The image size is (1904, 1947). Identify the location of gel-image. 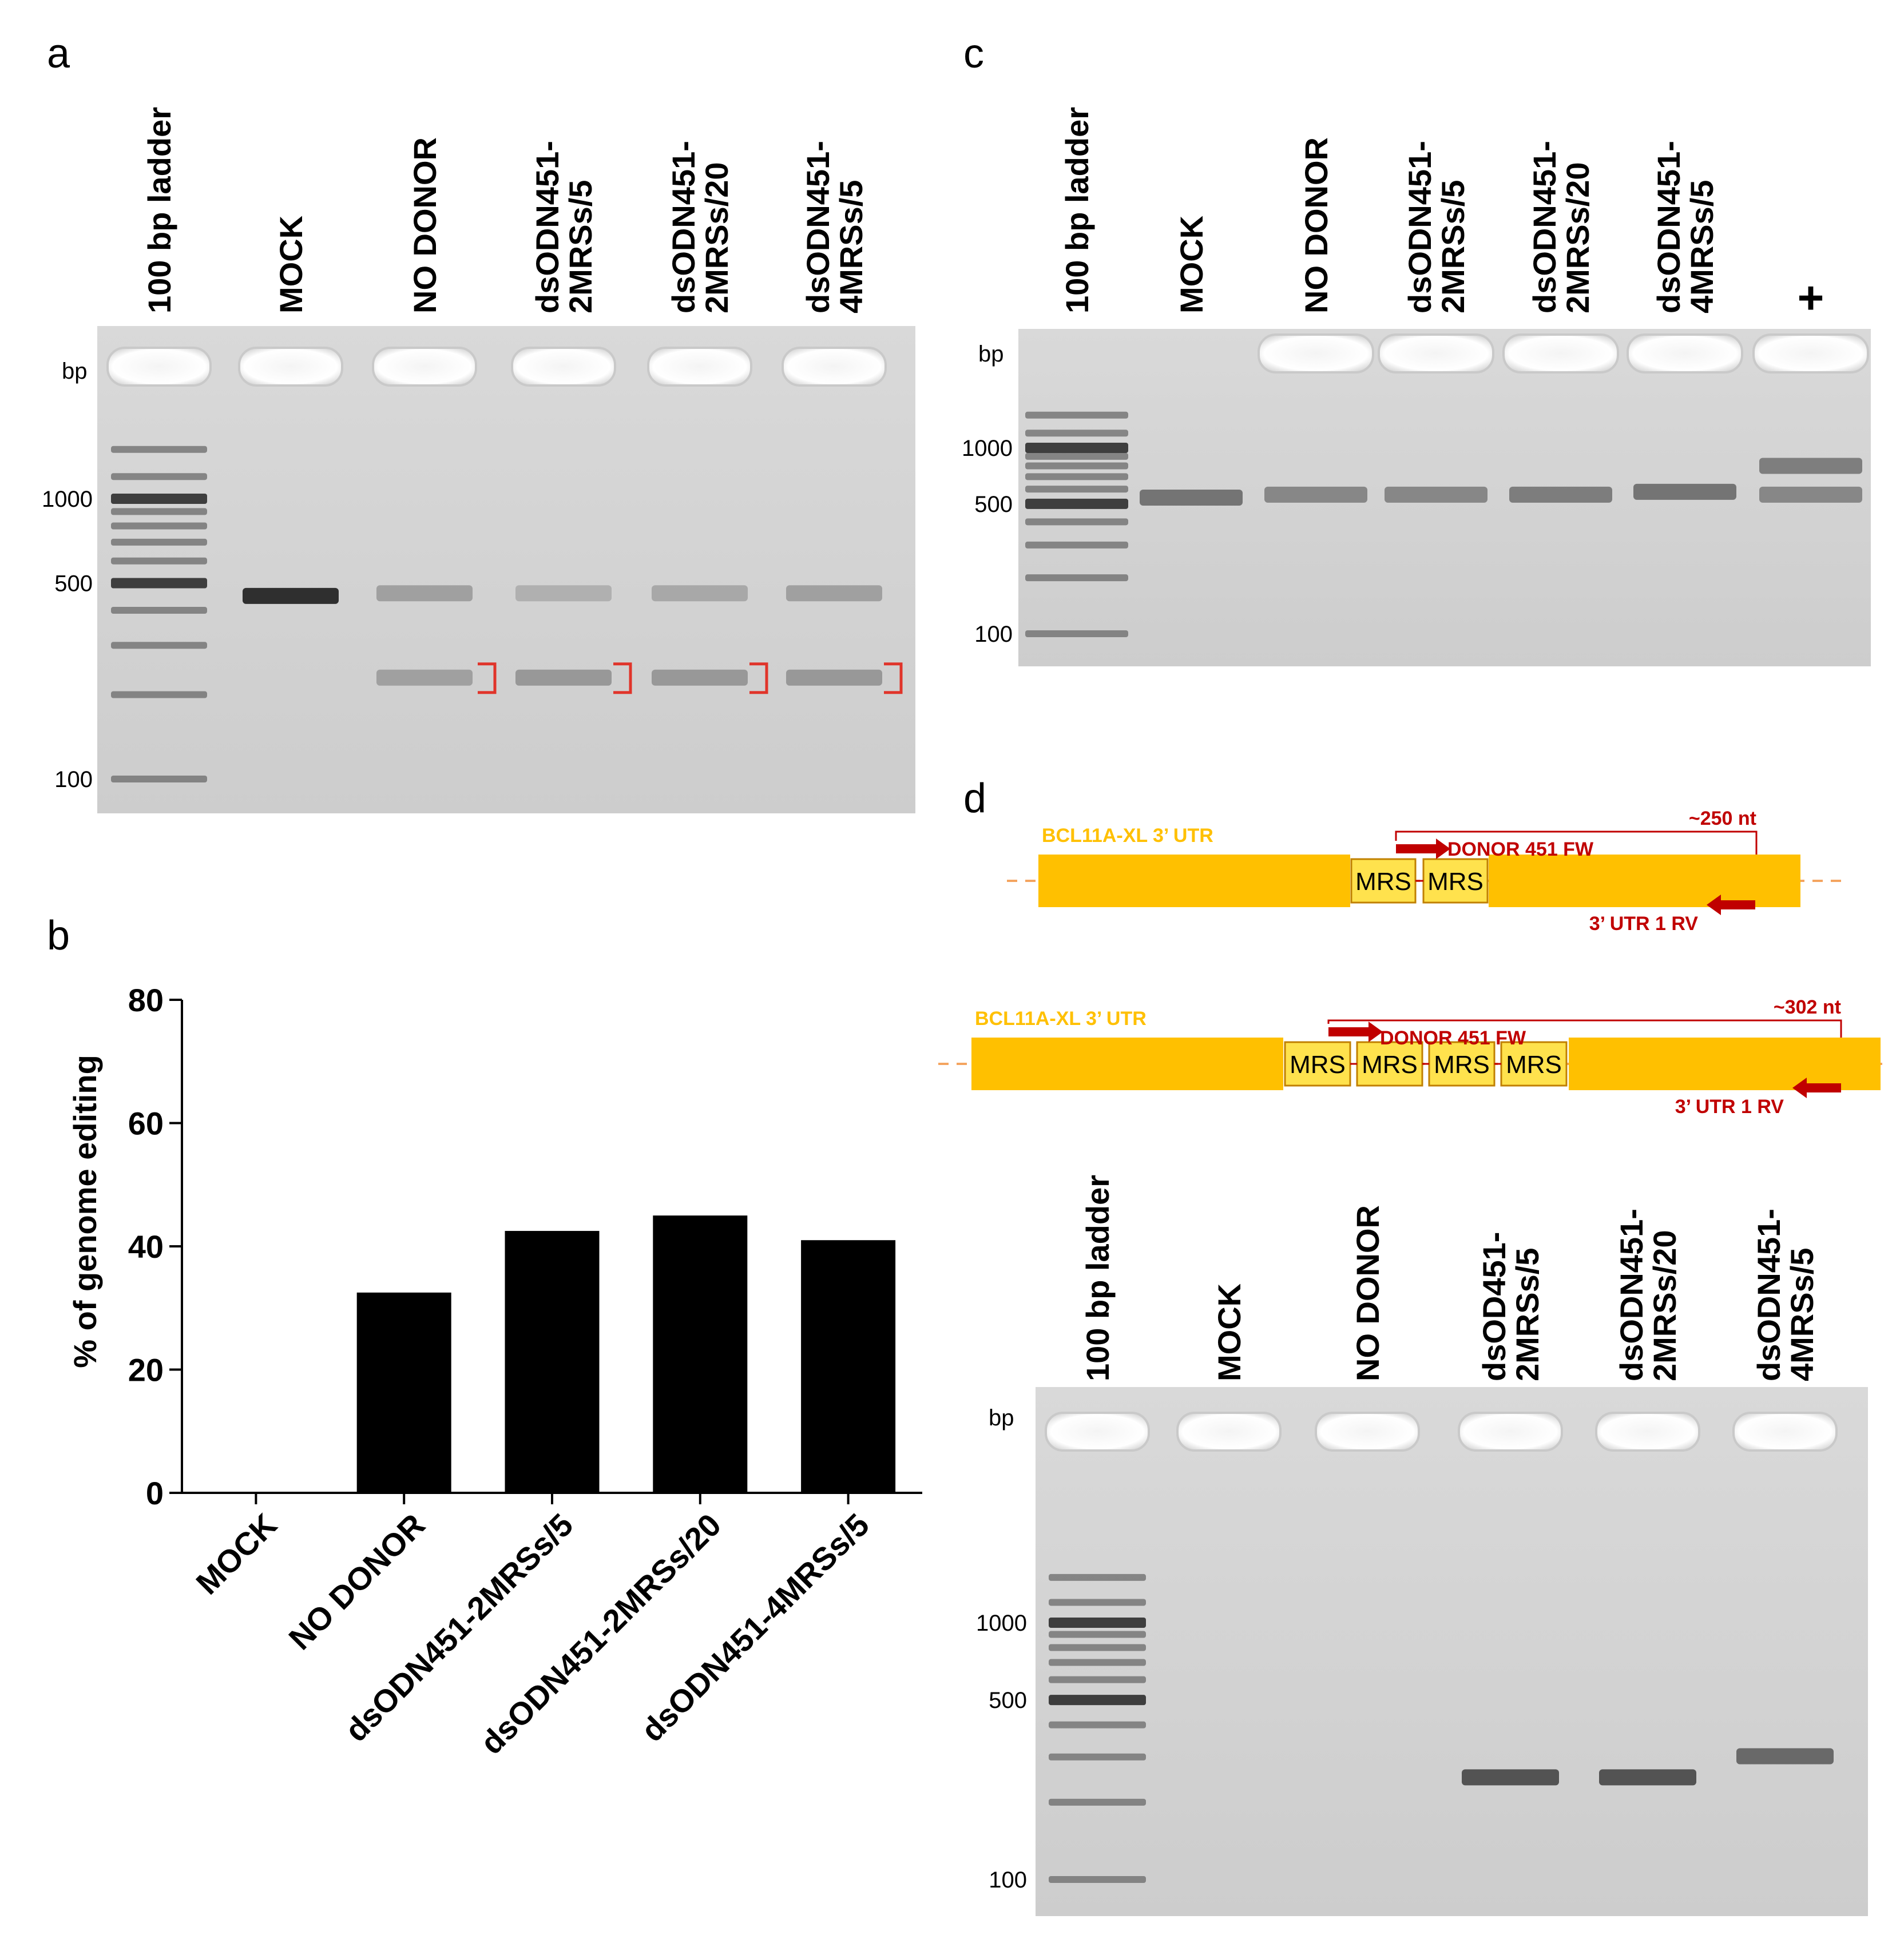
(506, 569).